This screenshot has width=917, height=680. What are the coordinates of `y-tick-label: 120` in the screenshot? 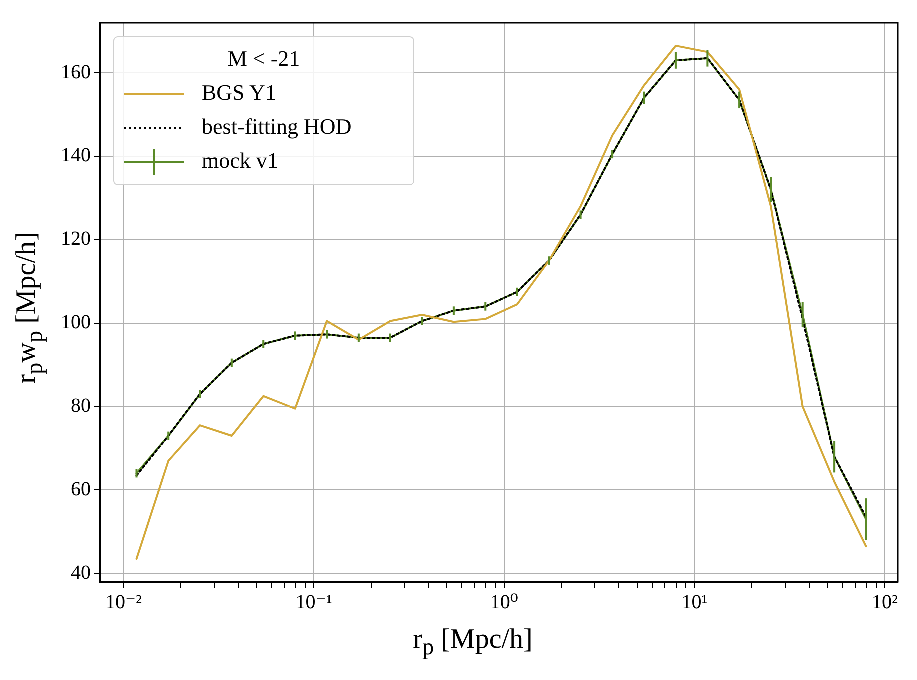 It's located at (76, 239).